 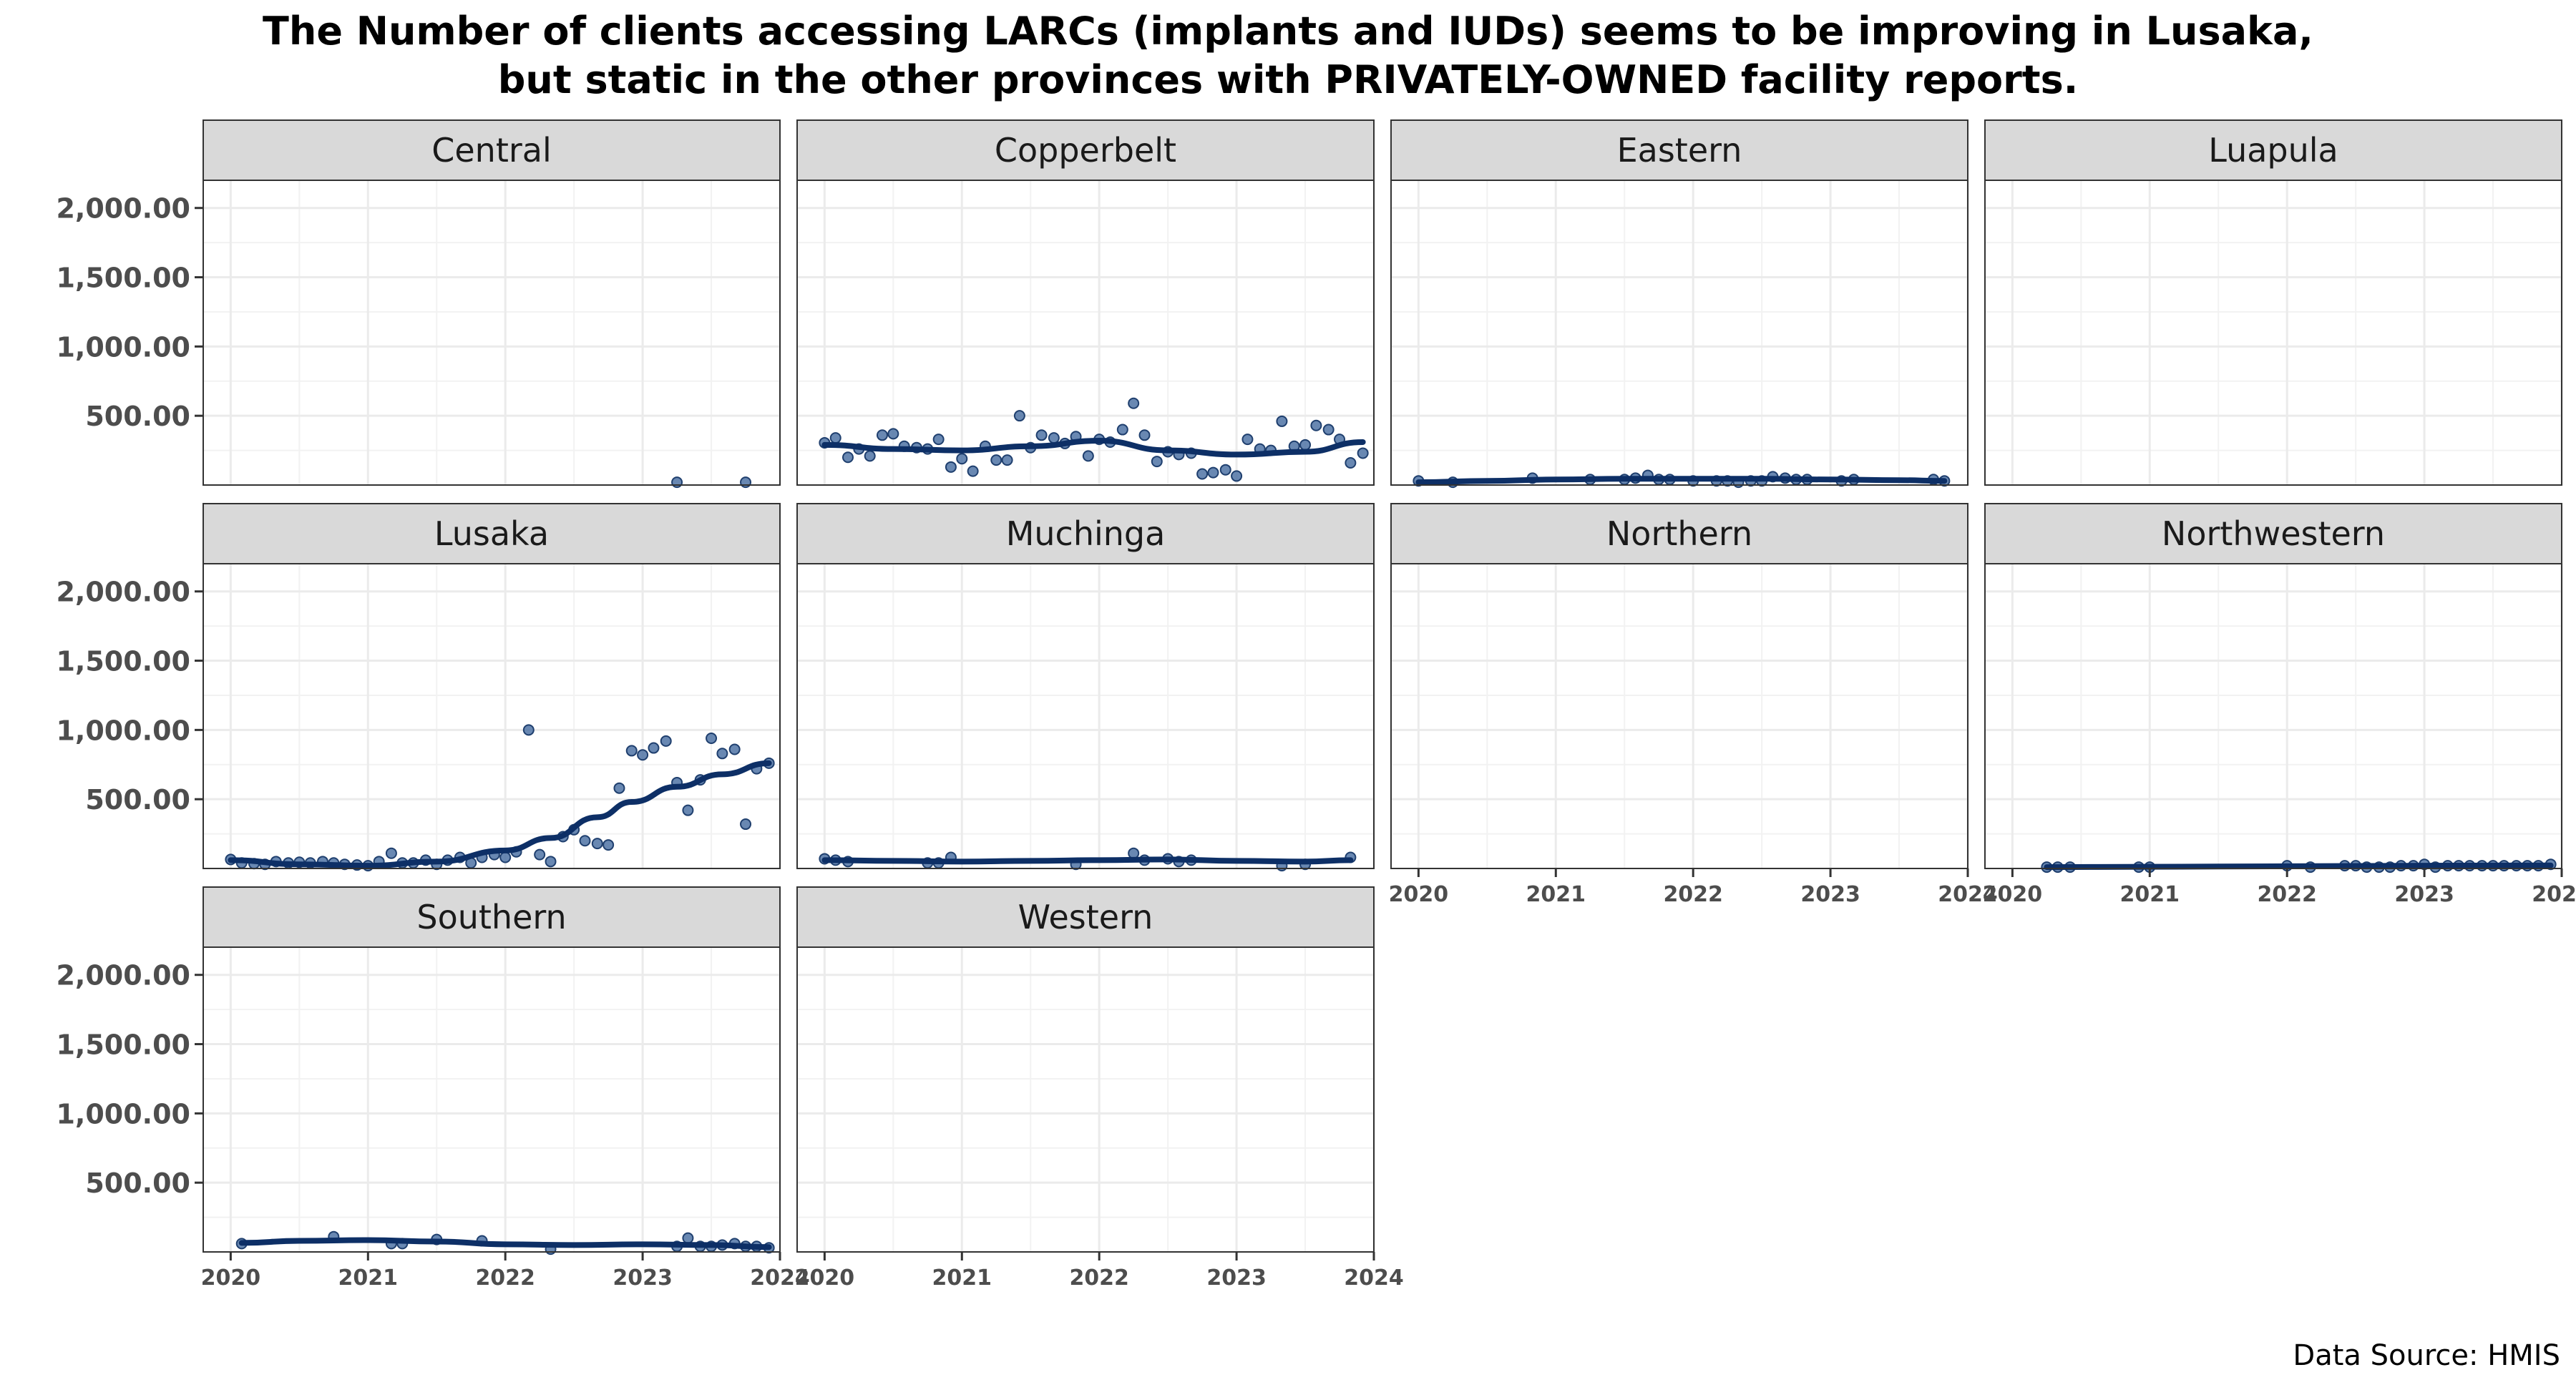 I want to click on facet-strip-muchinga, so click(x=1085, y=533).